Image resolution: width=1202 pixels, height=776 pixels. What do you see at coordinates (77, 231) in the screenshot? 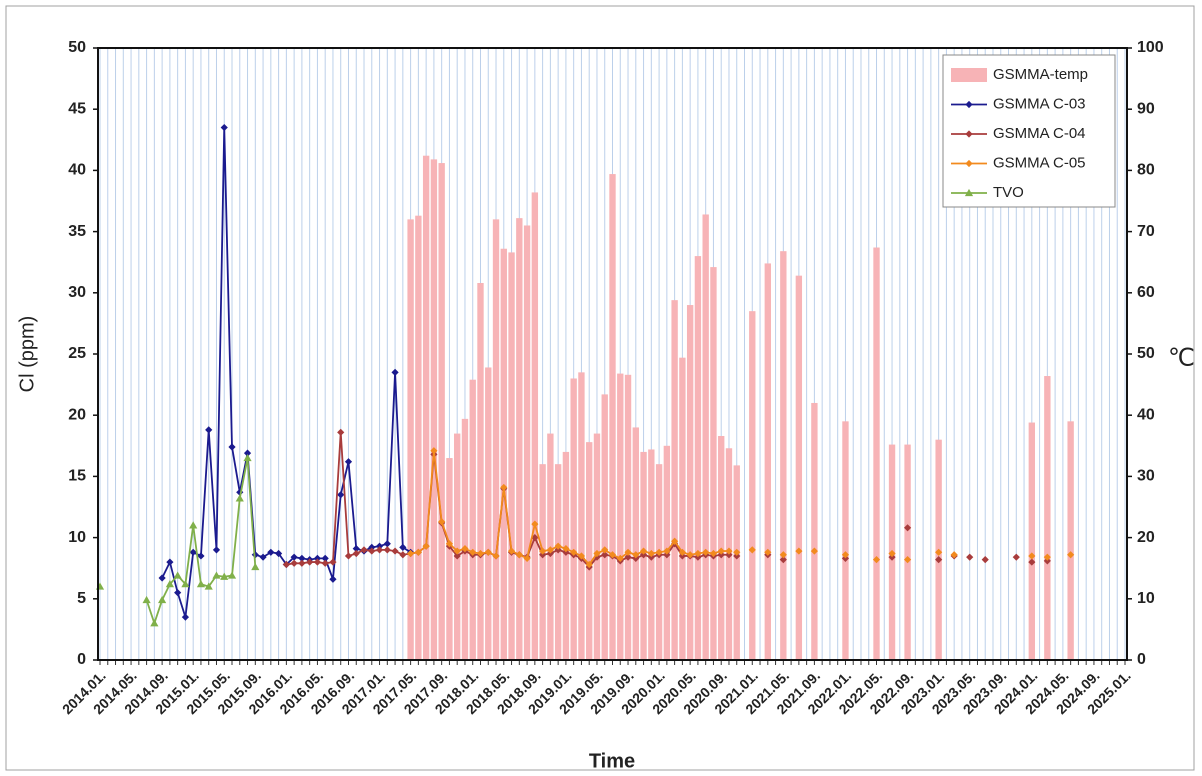
I see `y-tick-label: 35` at bounding box center [77, 231].